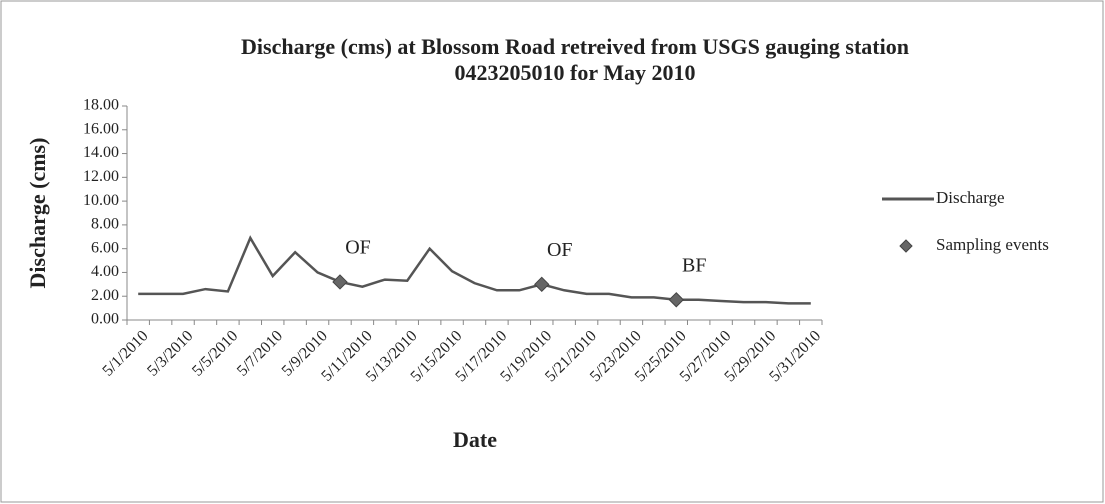 The height and width of the screenshot is (504, 1105). What do you see at coordinates (101, 105) in the screenshot?
I see `y-tick-label: 18.00` at bounding box center [101, 105].